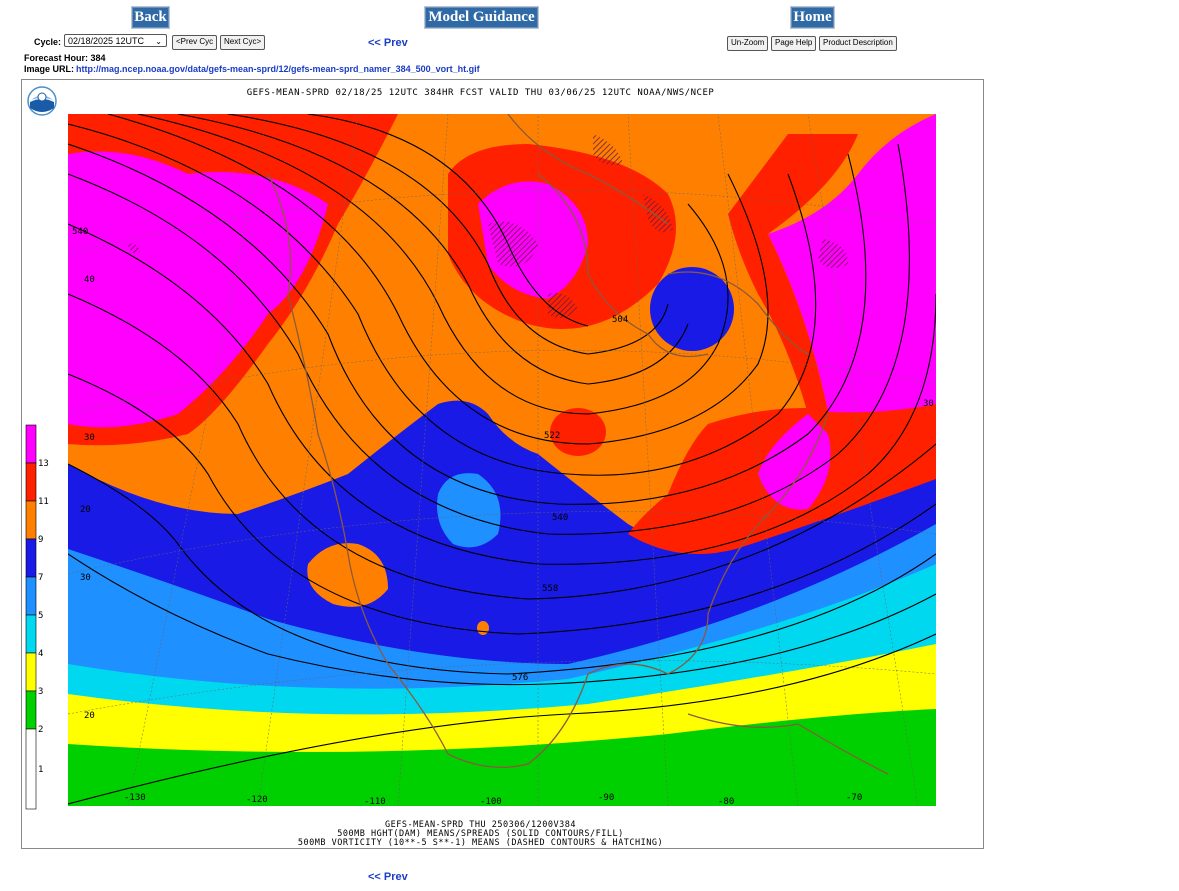 Image resolution: width=1179 pixels, height=891 pixels. I want to click on color-legend, so click(31, 617).